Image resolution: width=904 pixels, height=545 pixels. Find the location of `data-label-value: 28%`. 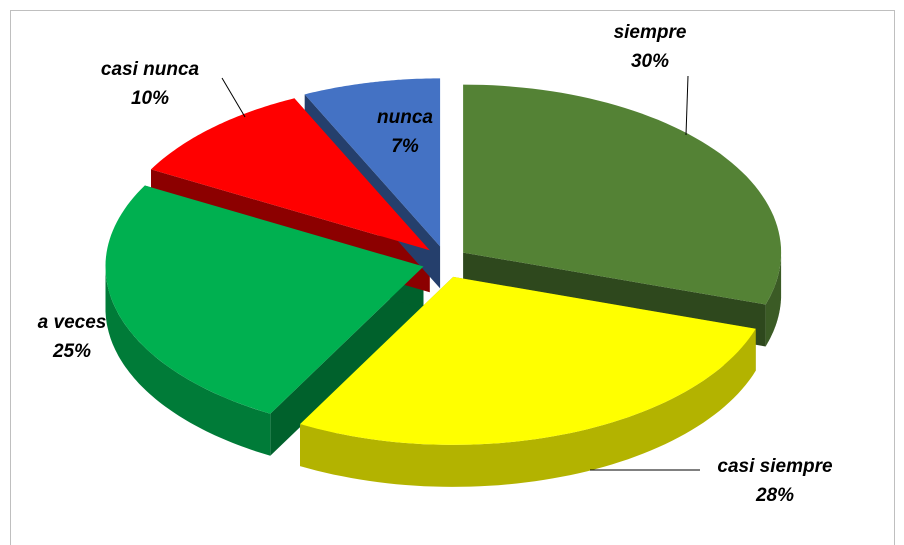

data-label-value: 28% is located at coordinates (774, 495).